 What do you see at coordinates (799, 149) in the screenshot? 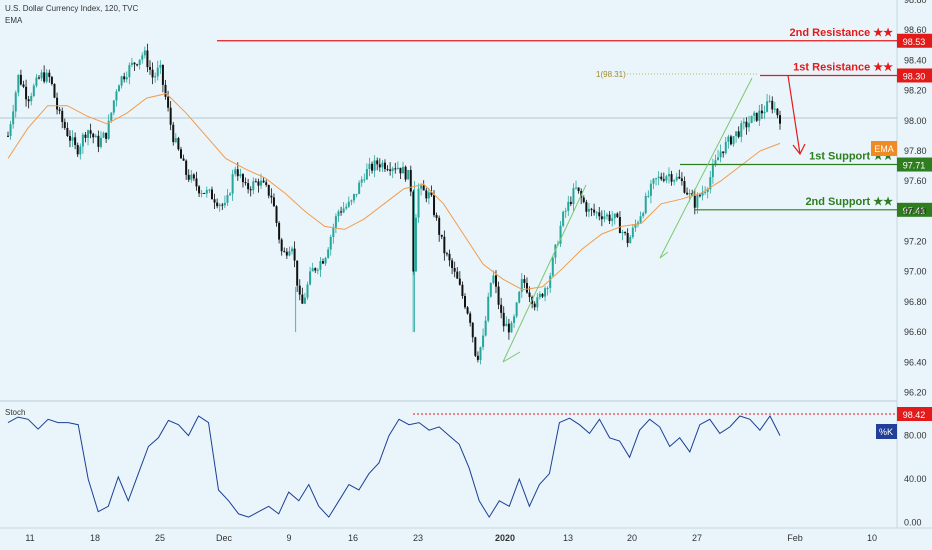
I see `projection-arrow-head` at bounding box center [799, 149].